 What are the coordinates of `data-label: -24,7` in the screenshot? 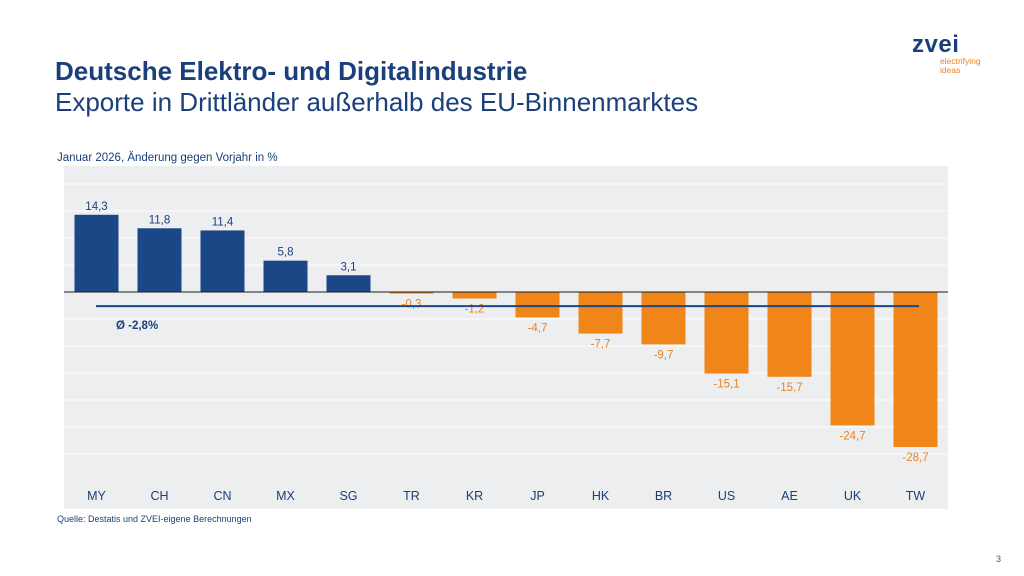 It's located at (852, 436).